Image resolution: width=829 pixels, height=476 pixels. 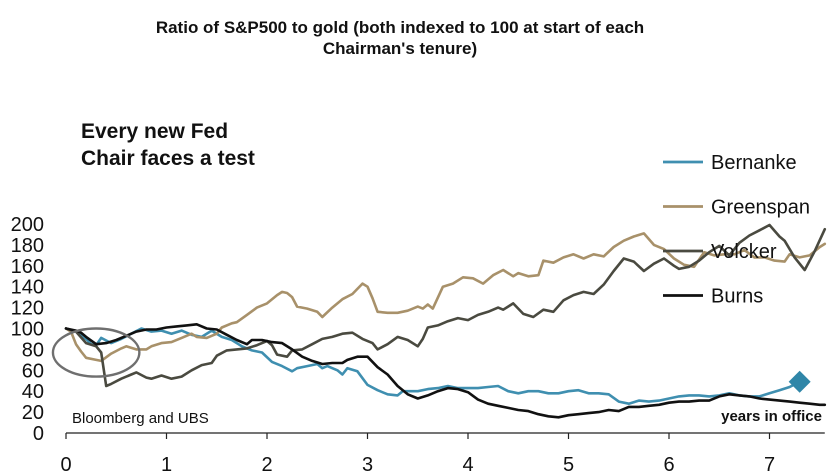 What do you see at coordinates (769, 465) in the screenshot?
I see `x-tick-label: 7` at bounding box center [769, 465].